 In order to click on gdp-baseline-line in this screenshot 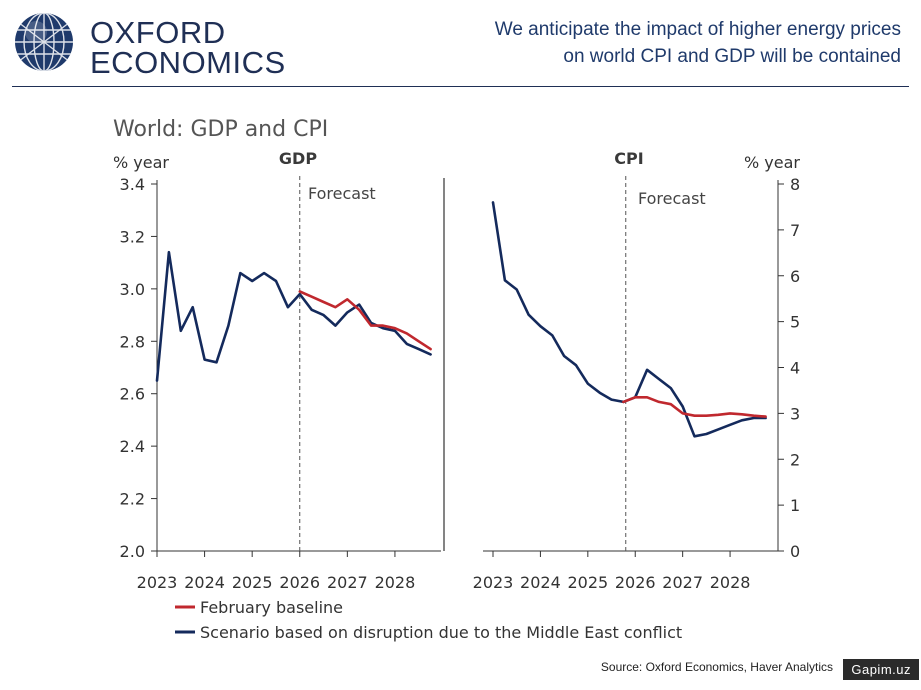, I will do `click(365, 320)`.